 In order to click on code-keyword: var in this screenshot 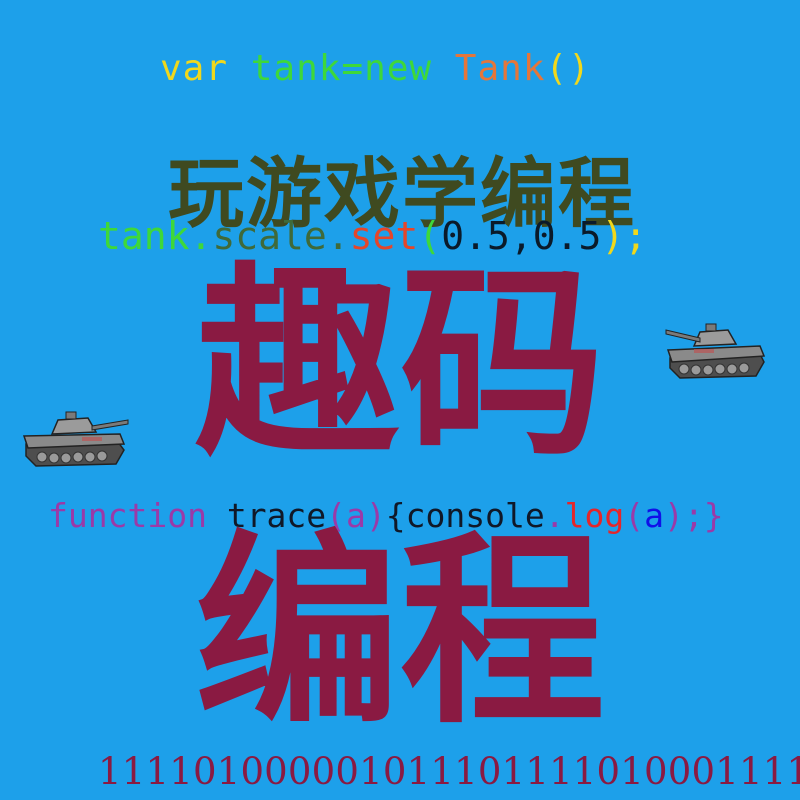, I will do `click(194, 68)`.